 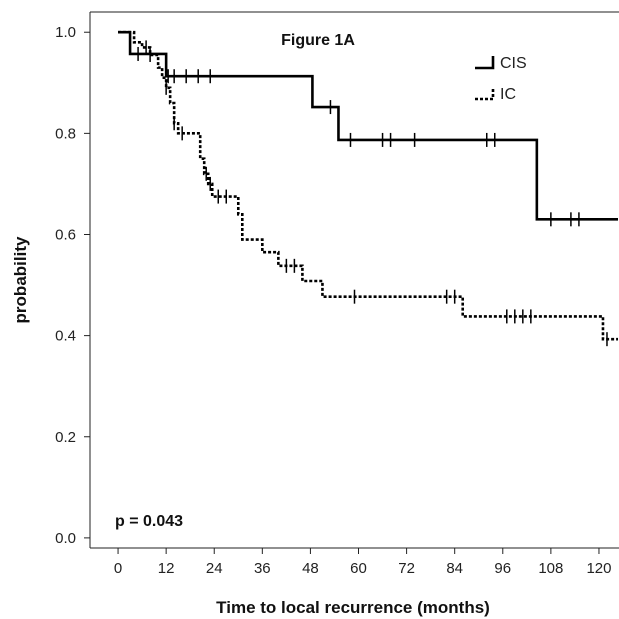 What do you see at coordinates (149, 521) in the screenshot?
I see `p-value-annotation: p = 0.043` at bounding box center [149, 521].